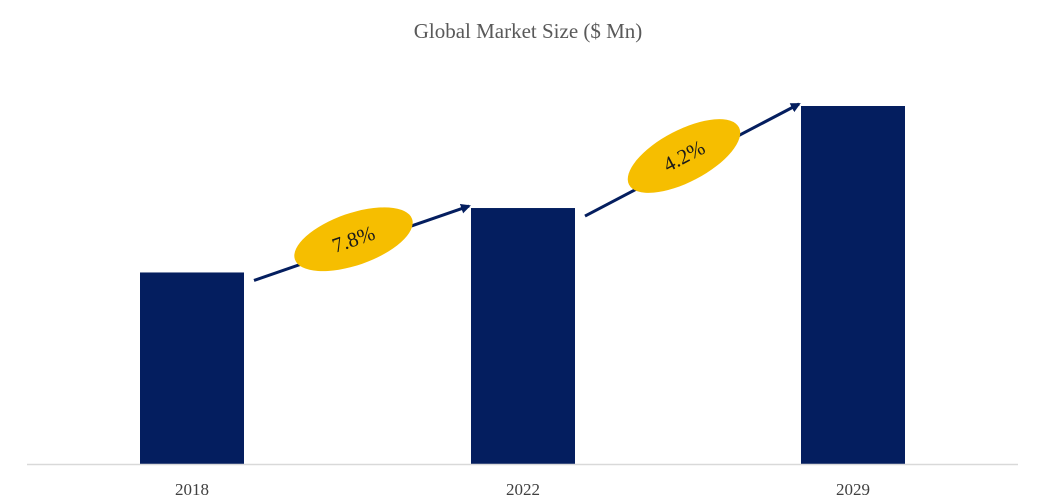 The width and height of the screenshot is (1057, 502). Describe the element at coordinates (192, 368) in the screenshot. I see `bar-2018` at that location.